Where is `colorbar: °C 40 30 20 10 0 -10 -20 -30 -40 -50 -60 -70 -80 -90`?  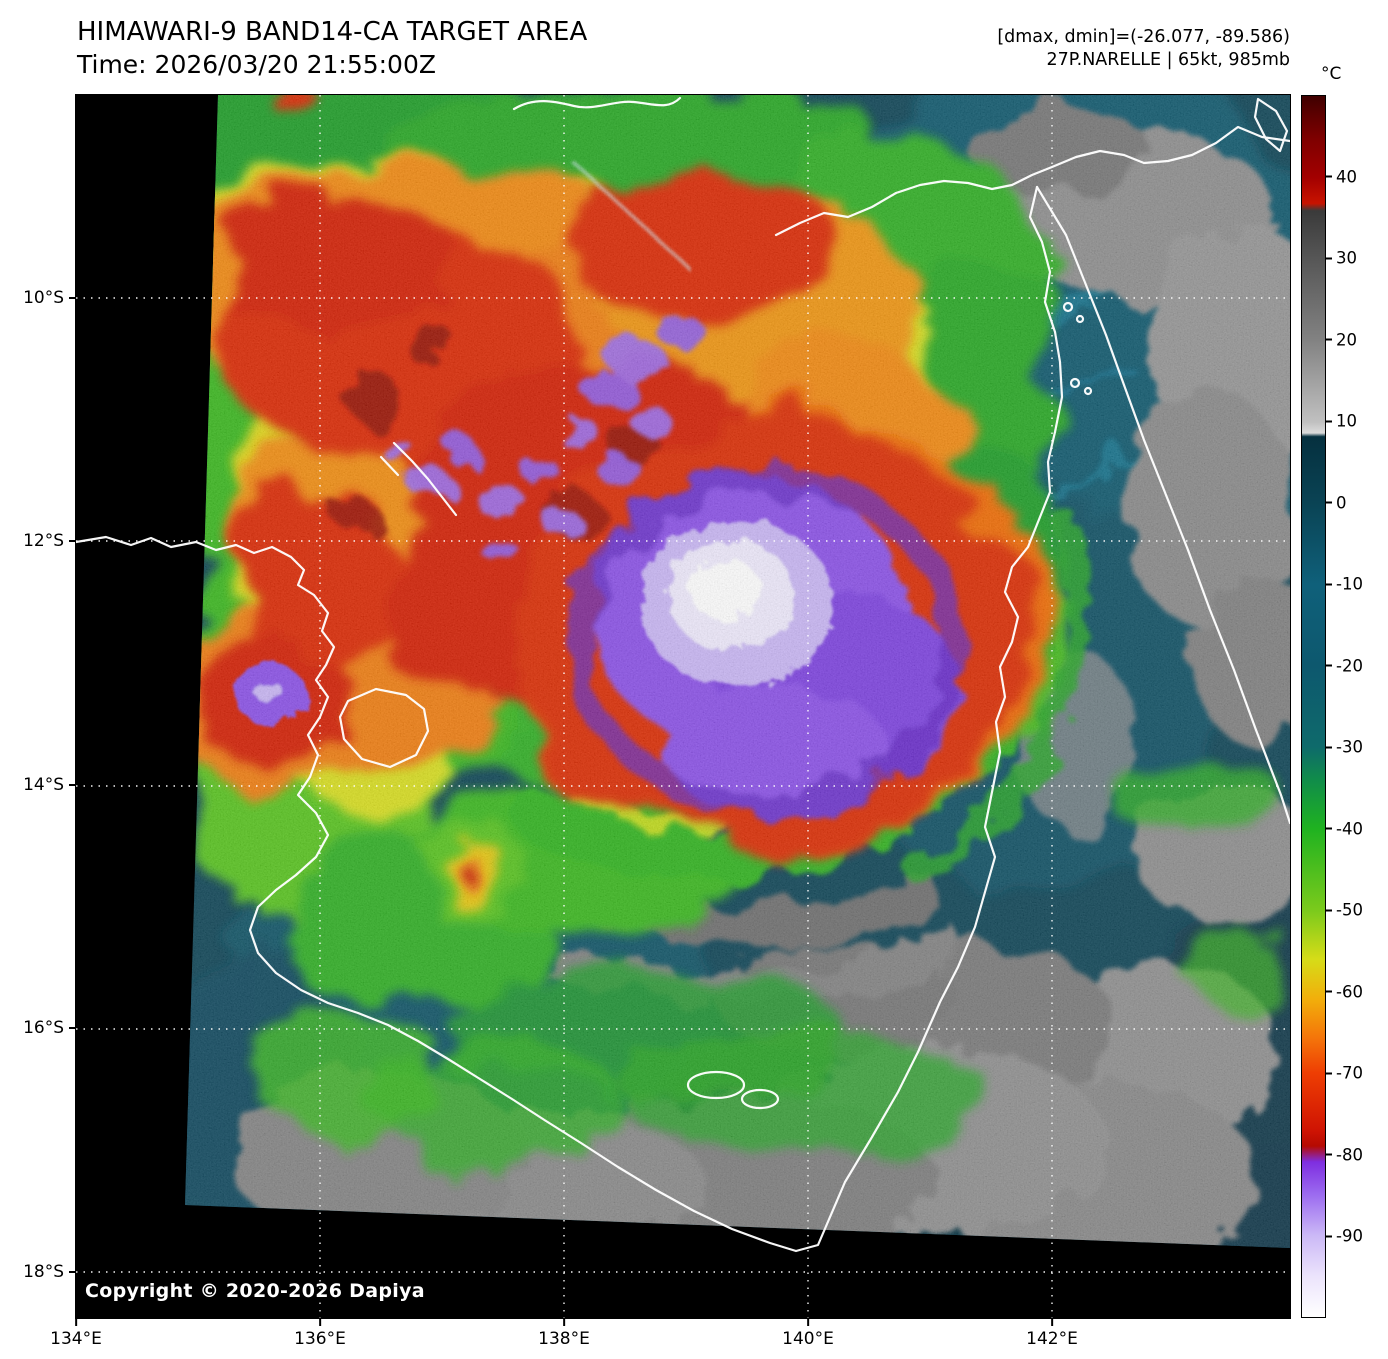 colorbar: °C 40 30 20 10 0 -10 -20 -30 -40 -50 -60 -70 -80 -90 is located at coordinates (1332, 691).